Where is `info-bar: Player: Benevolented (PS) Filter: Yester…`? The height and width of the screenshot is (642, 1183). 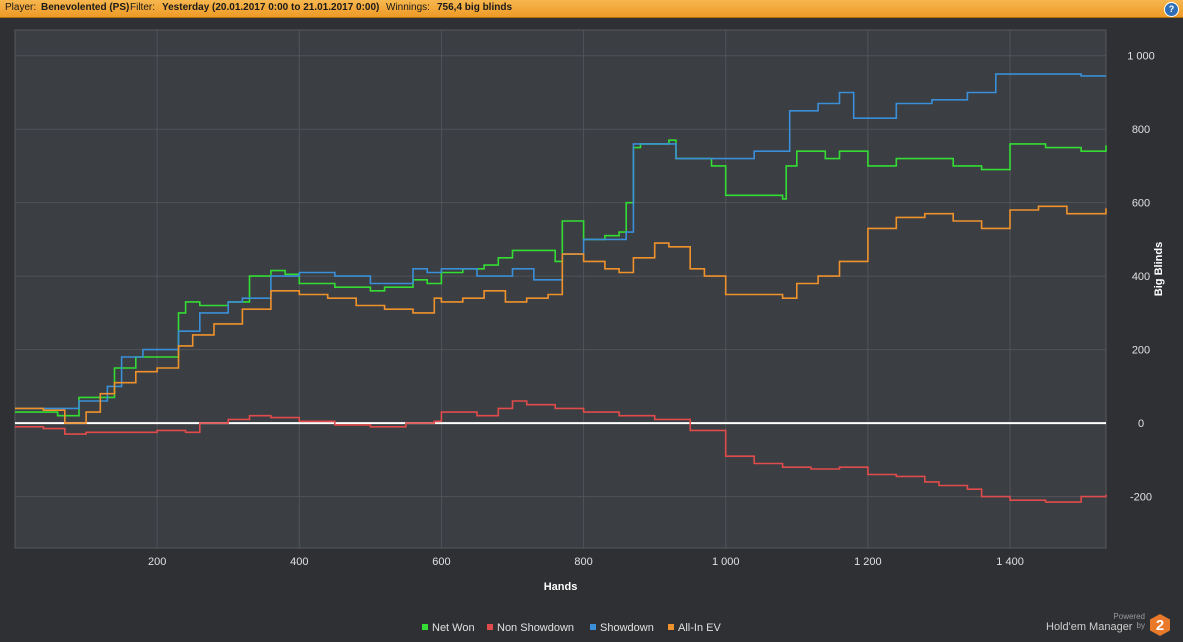
info-bar: Player: Benevolented (PS) Filter: Yester… is located at coordinates (591, 9).